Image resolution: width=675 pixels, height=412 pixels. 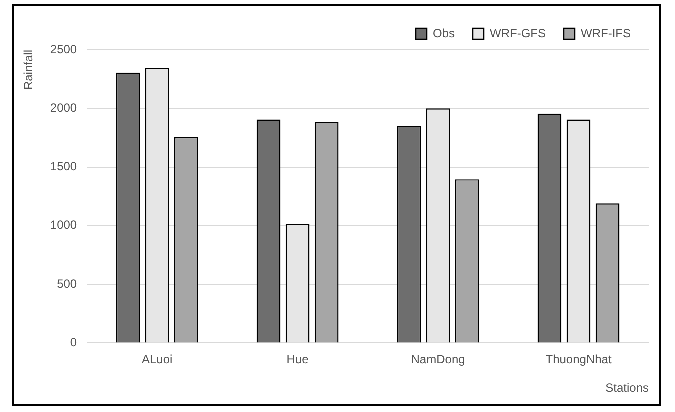 I want to click on y-tick-label: 2500, so click(x=64, y=49).